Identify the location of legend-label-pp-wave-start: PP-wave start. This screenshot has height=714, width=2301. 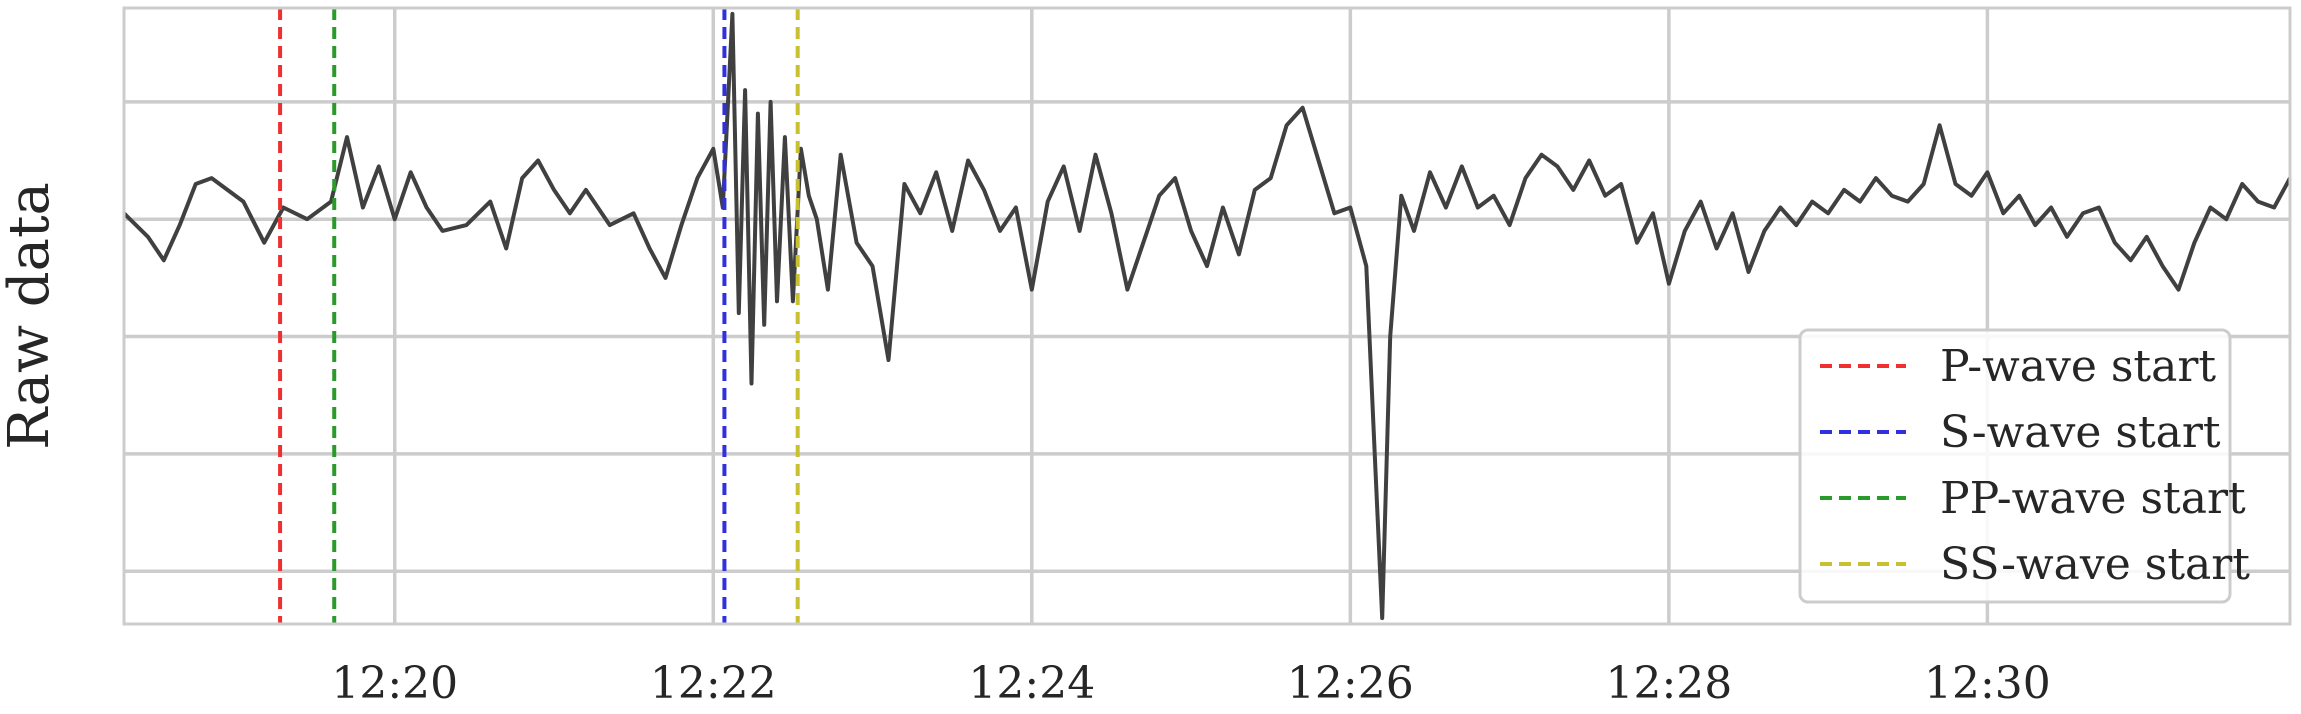
(2093, 498).